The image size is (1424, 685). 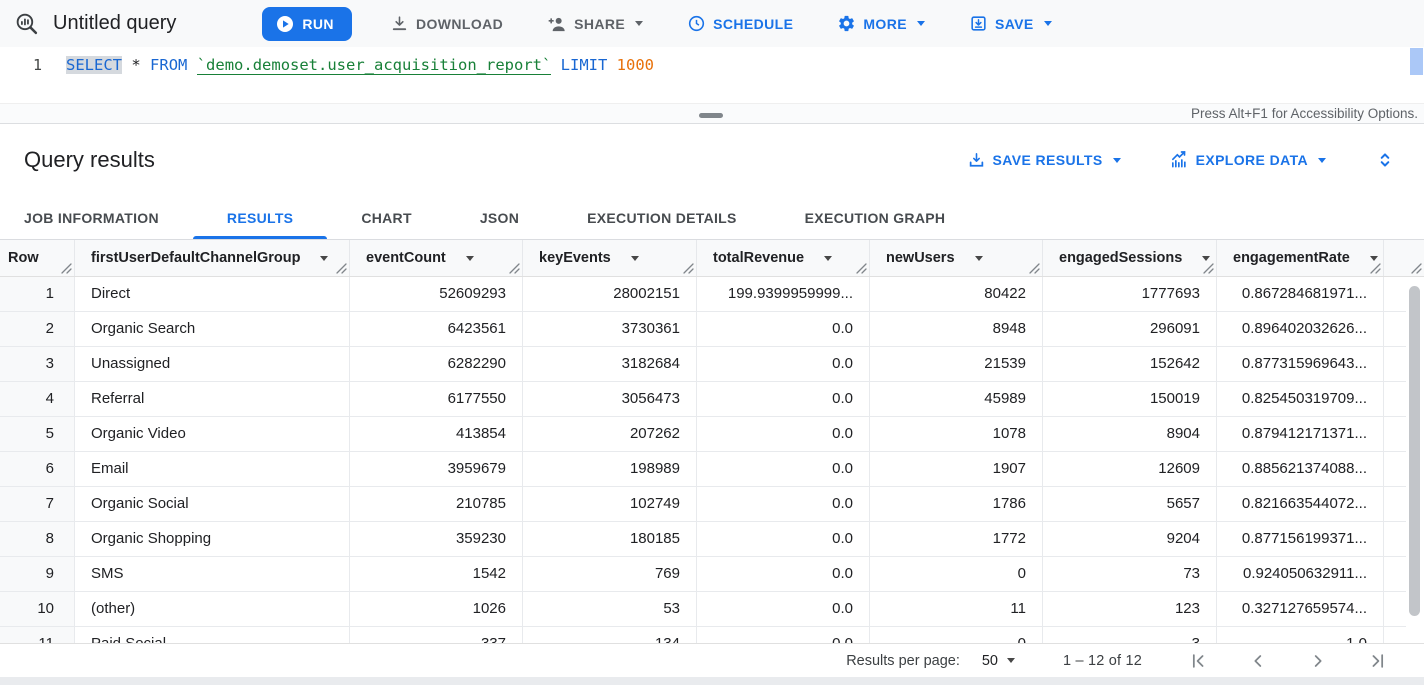 What do you see at coordinates (600, 23) in the screenshot?
I see `share-label: SHARE` at bounding box center [600, 23].